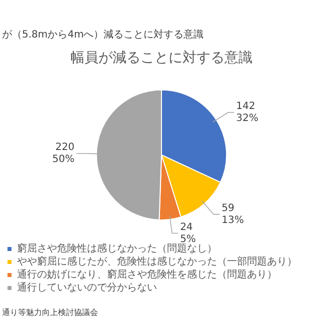 This screenshot has height=323, width=323. I want to click on data-label: 142 32%, so click(247, 112).